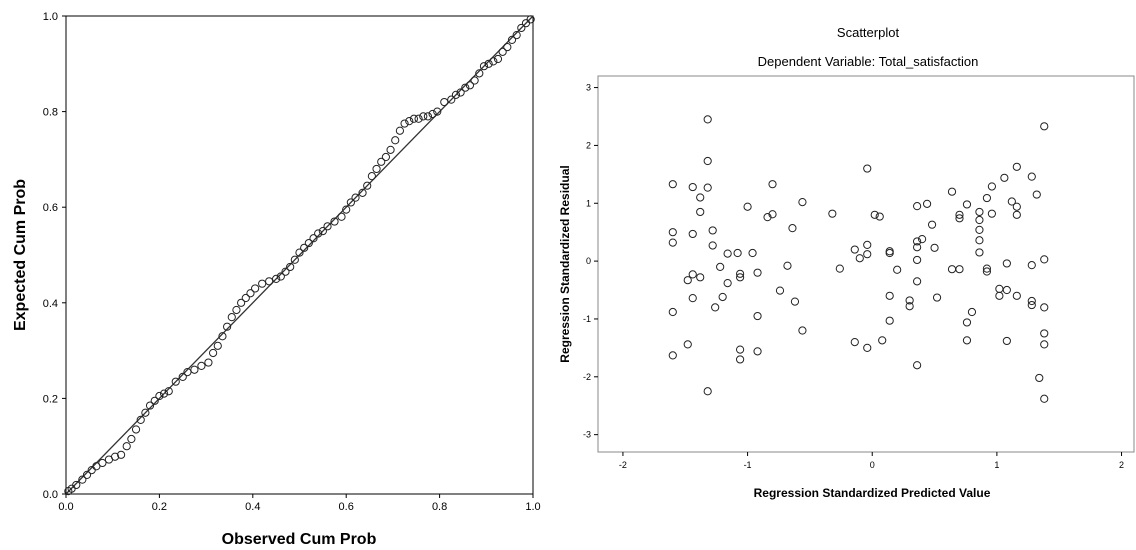  What do you see at coordinates (50, 113) in the screenshot?
I see `pp-y-tick-label: 0.8` at bounding box center [50, 113].